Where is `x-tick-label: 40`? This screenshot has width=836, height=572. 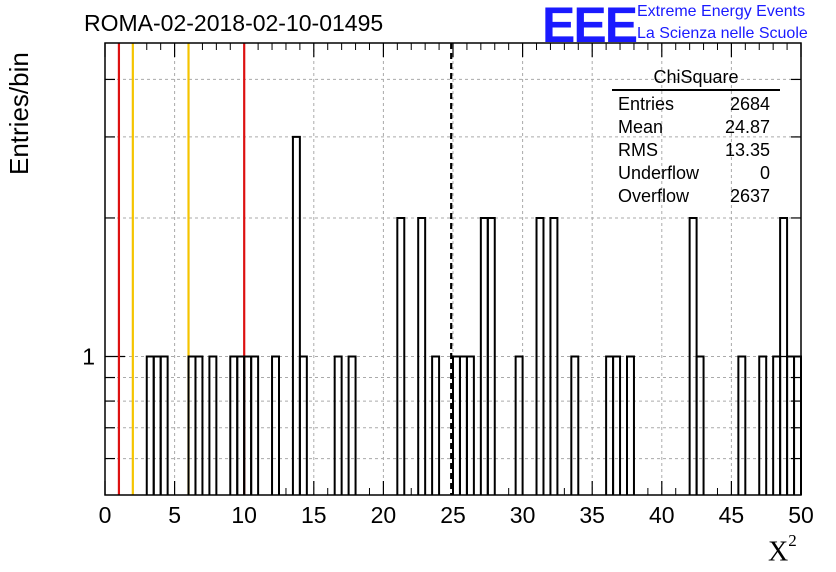
x-tick-label: 40 is located at coordinates (662, 515).